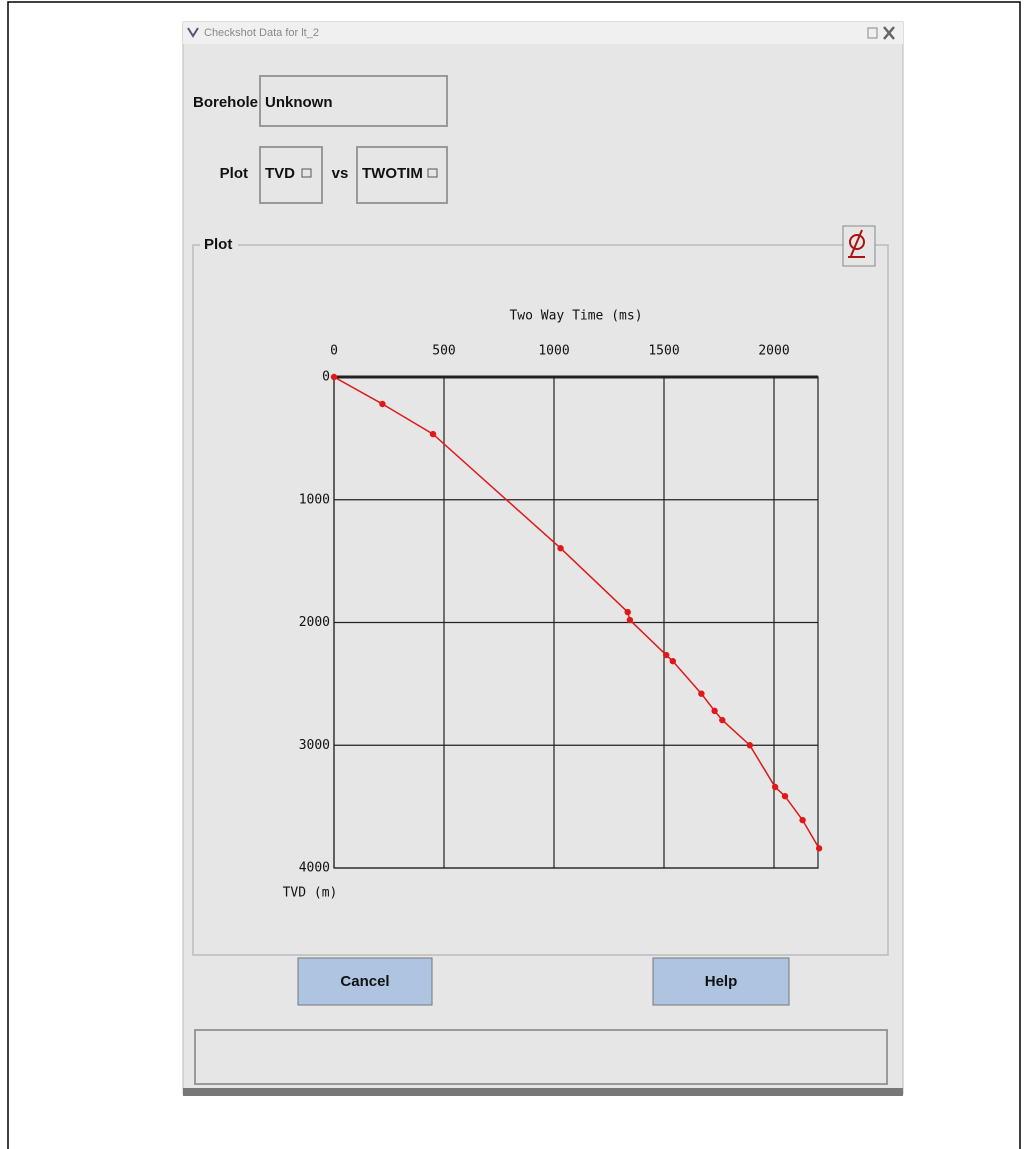 This screenshot has height=1149, width=1028. What do you see at coordinates (543, 33) in the screenshot?
I see `title-bar` at bounding box center [543, 33].